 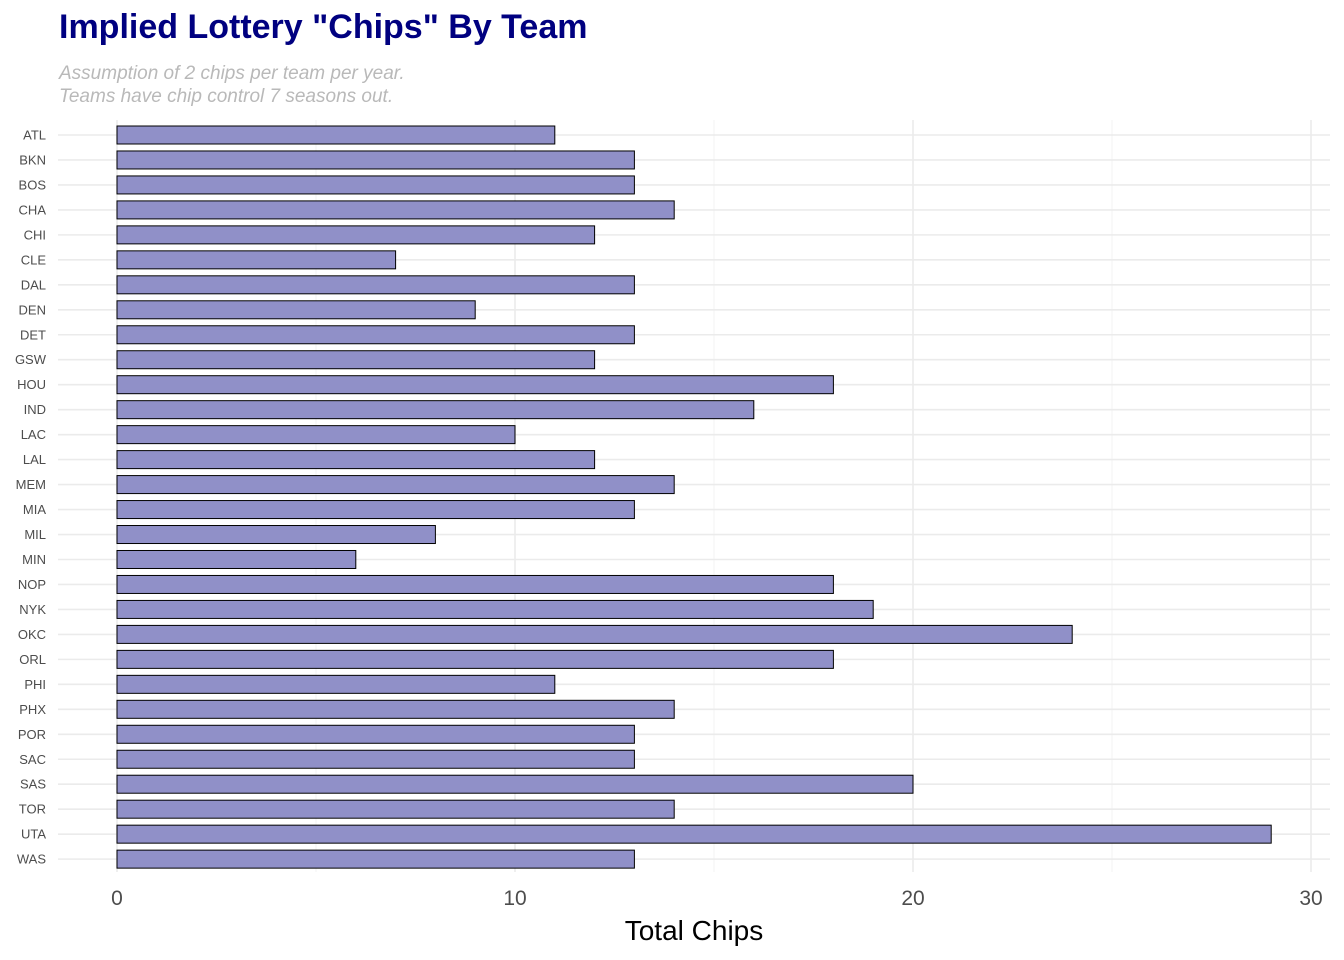 I want to click on y-tick-label: HOU, so click(x=31, y=384).